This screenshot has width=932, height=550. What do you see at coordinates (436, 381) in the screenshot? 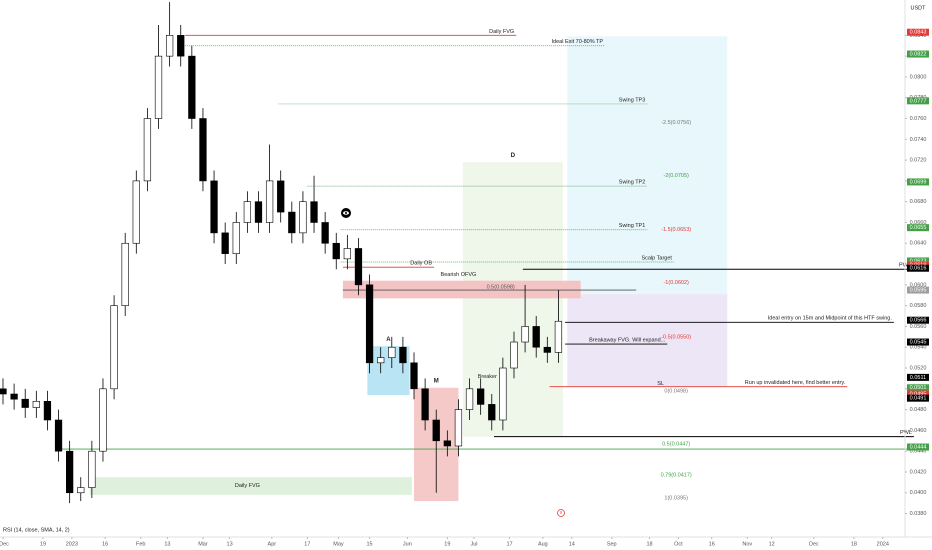
I see `zone-label: M` at bounding box center [436, 381].